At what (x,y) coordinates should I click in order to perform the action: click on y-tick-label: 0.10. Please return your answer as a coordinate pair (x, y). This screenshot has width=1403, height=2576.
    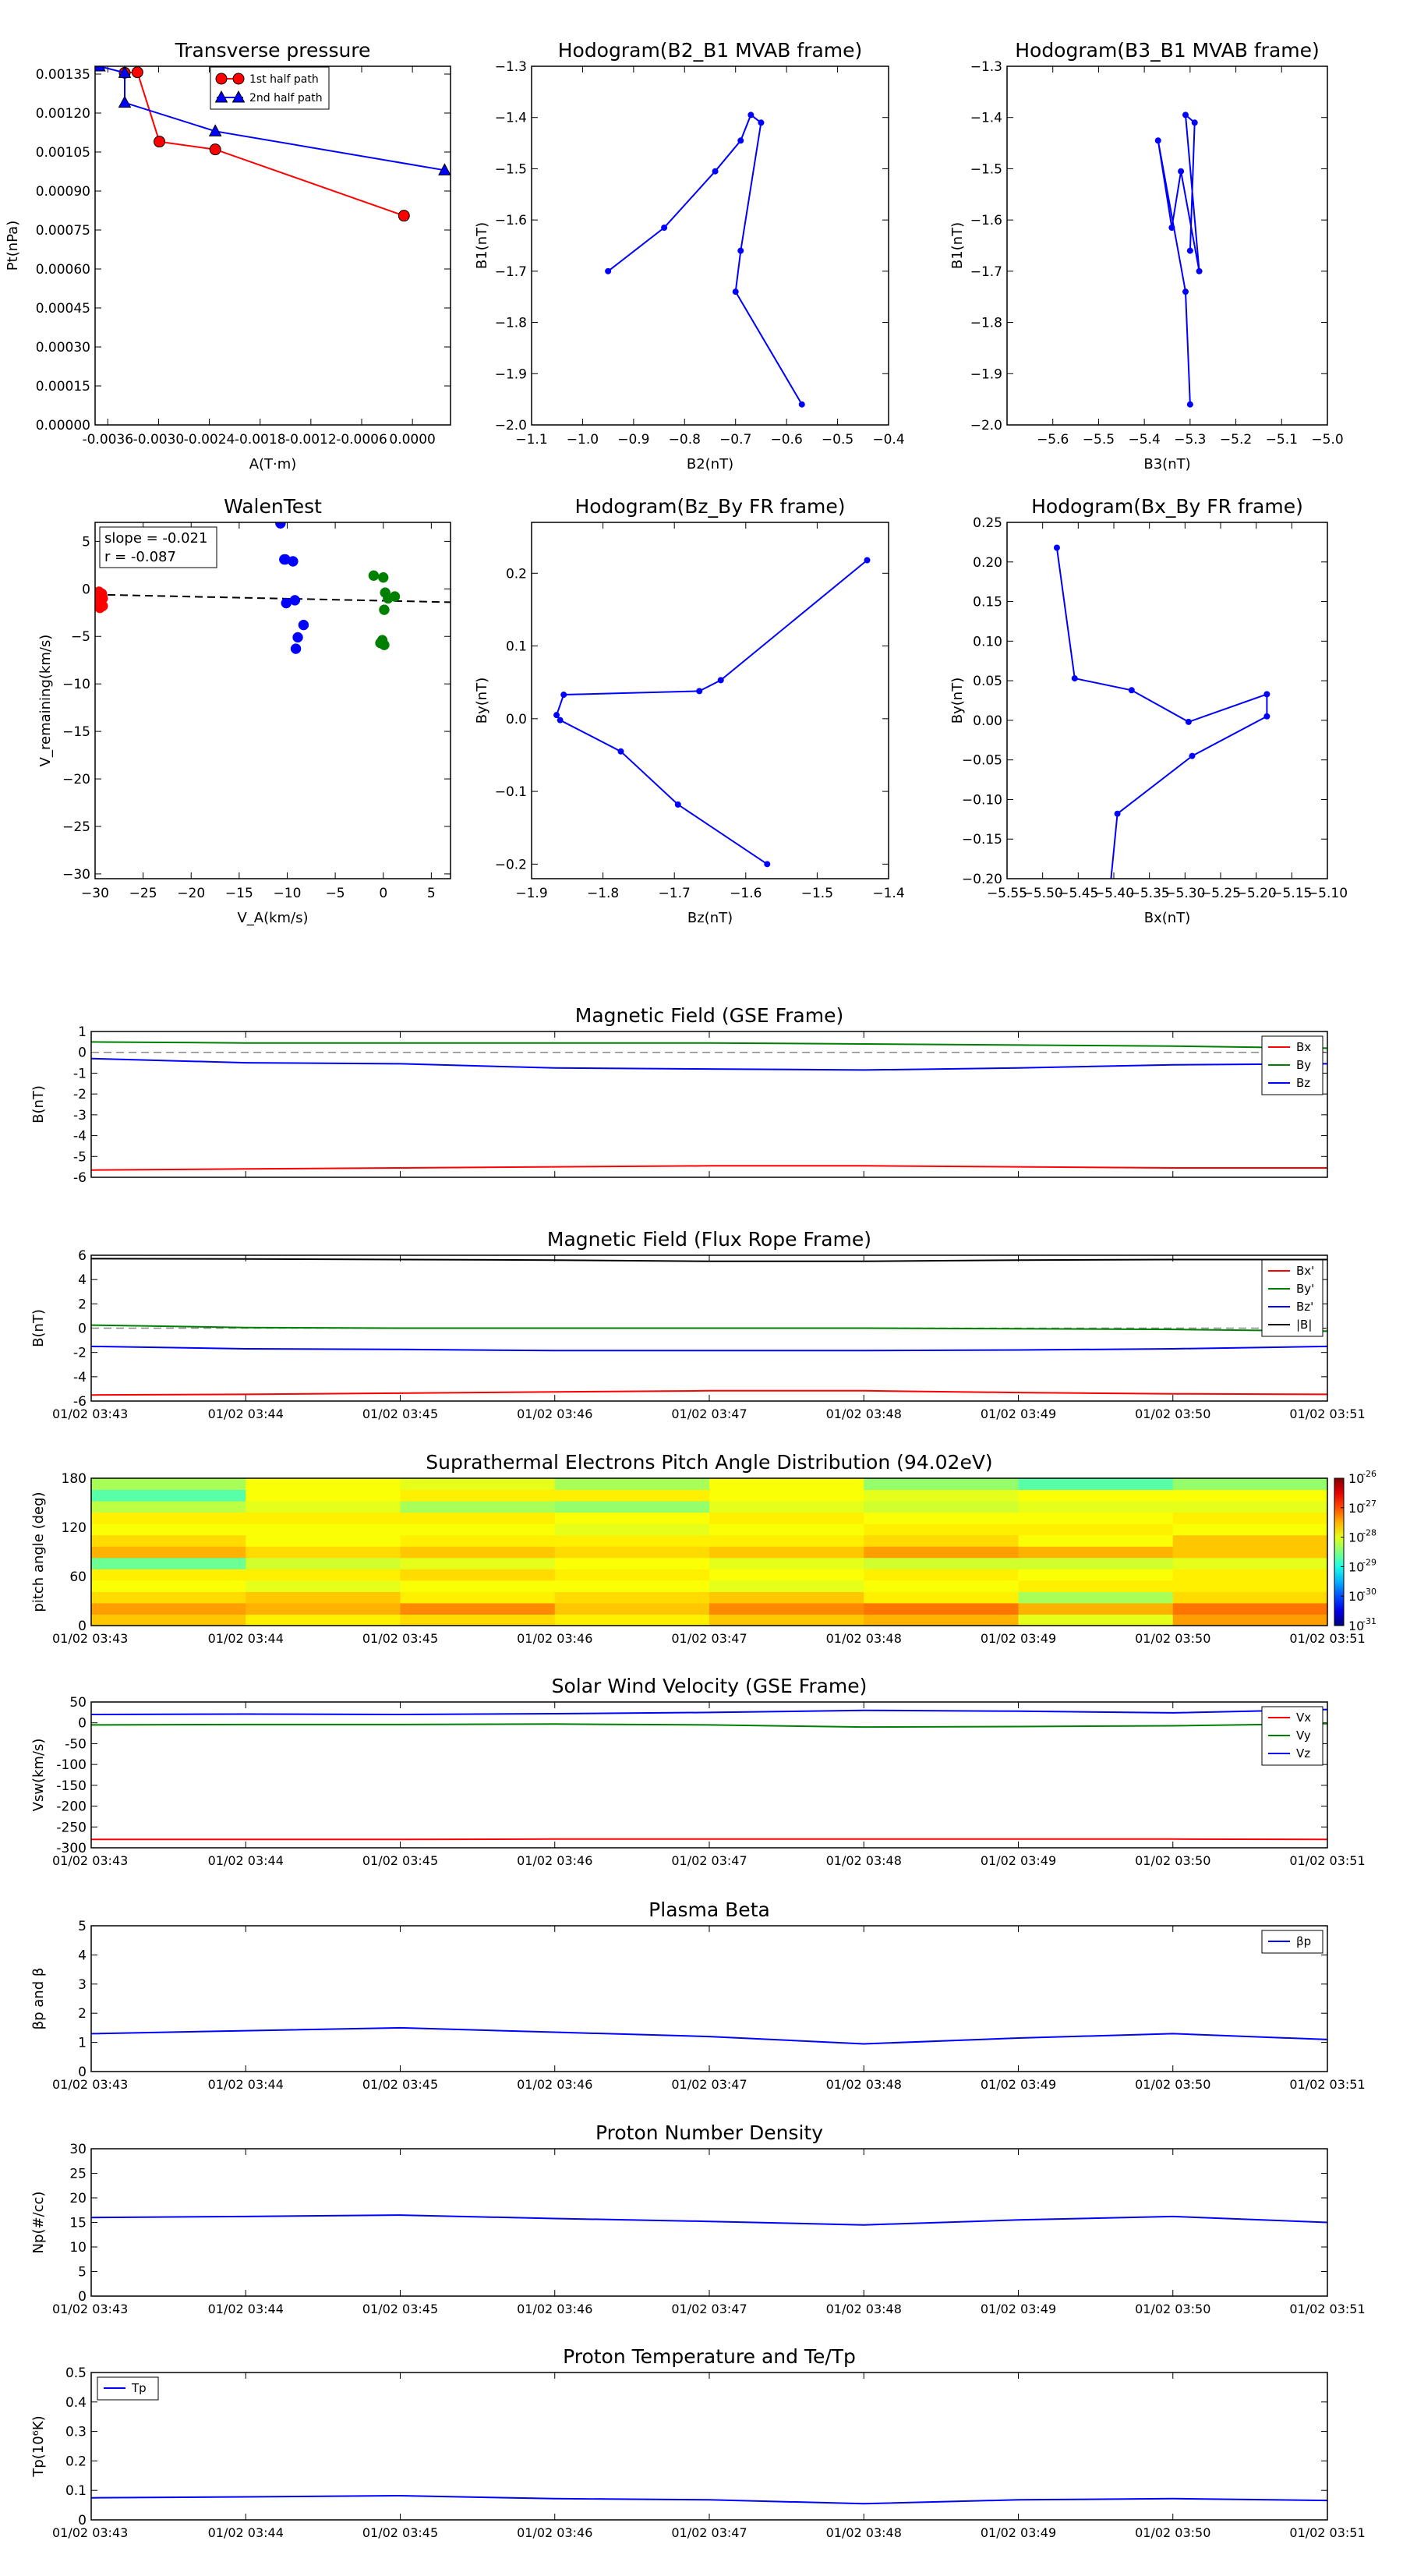
    Looking at the image, I should click on (987, 641).